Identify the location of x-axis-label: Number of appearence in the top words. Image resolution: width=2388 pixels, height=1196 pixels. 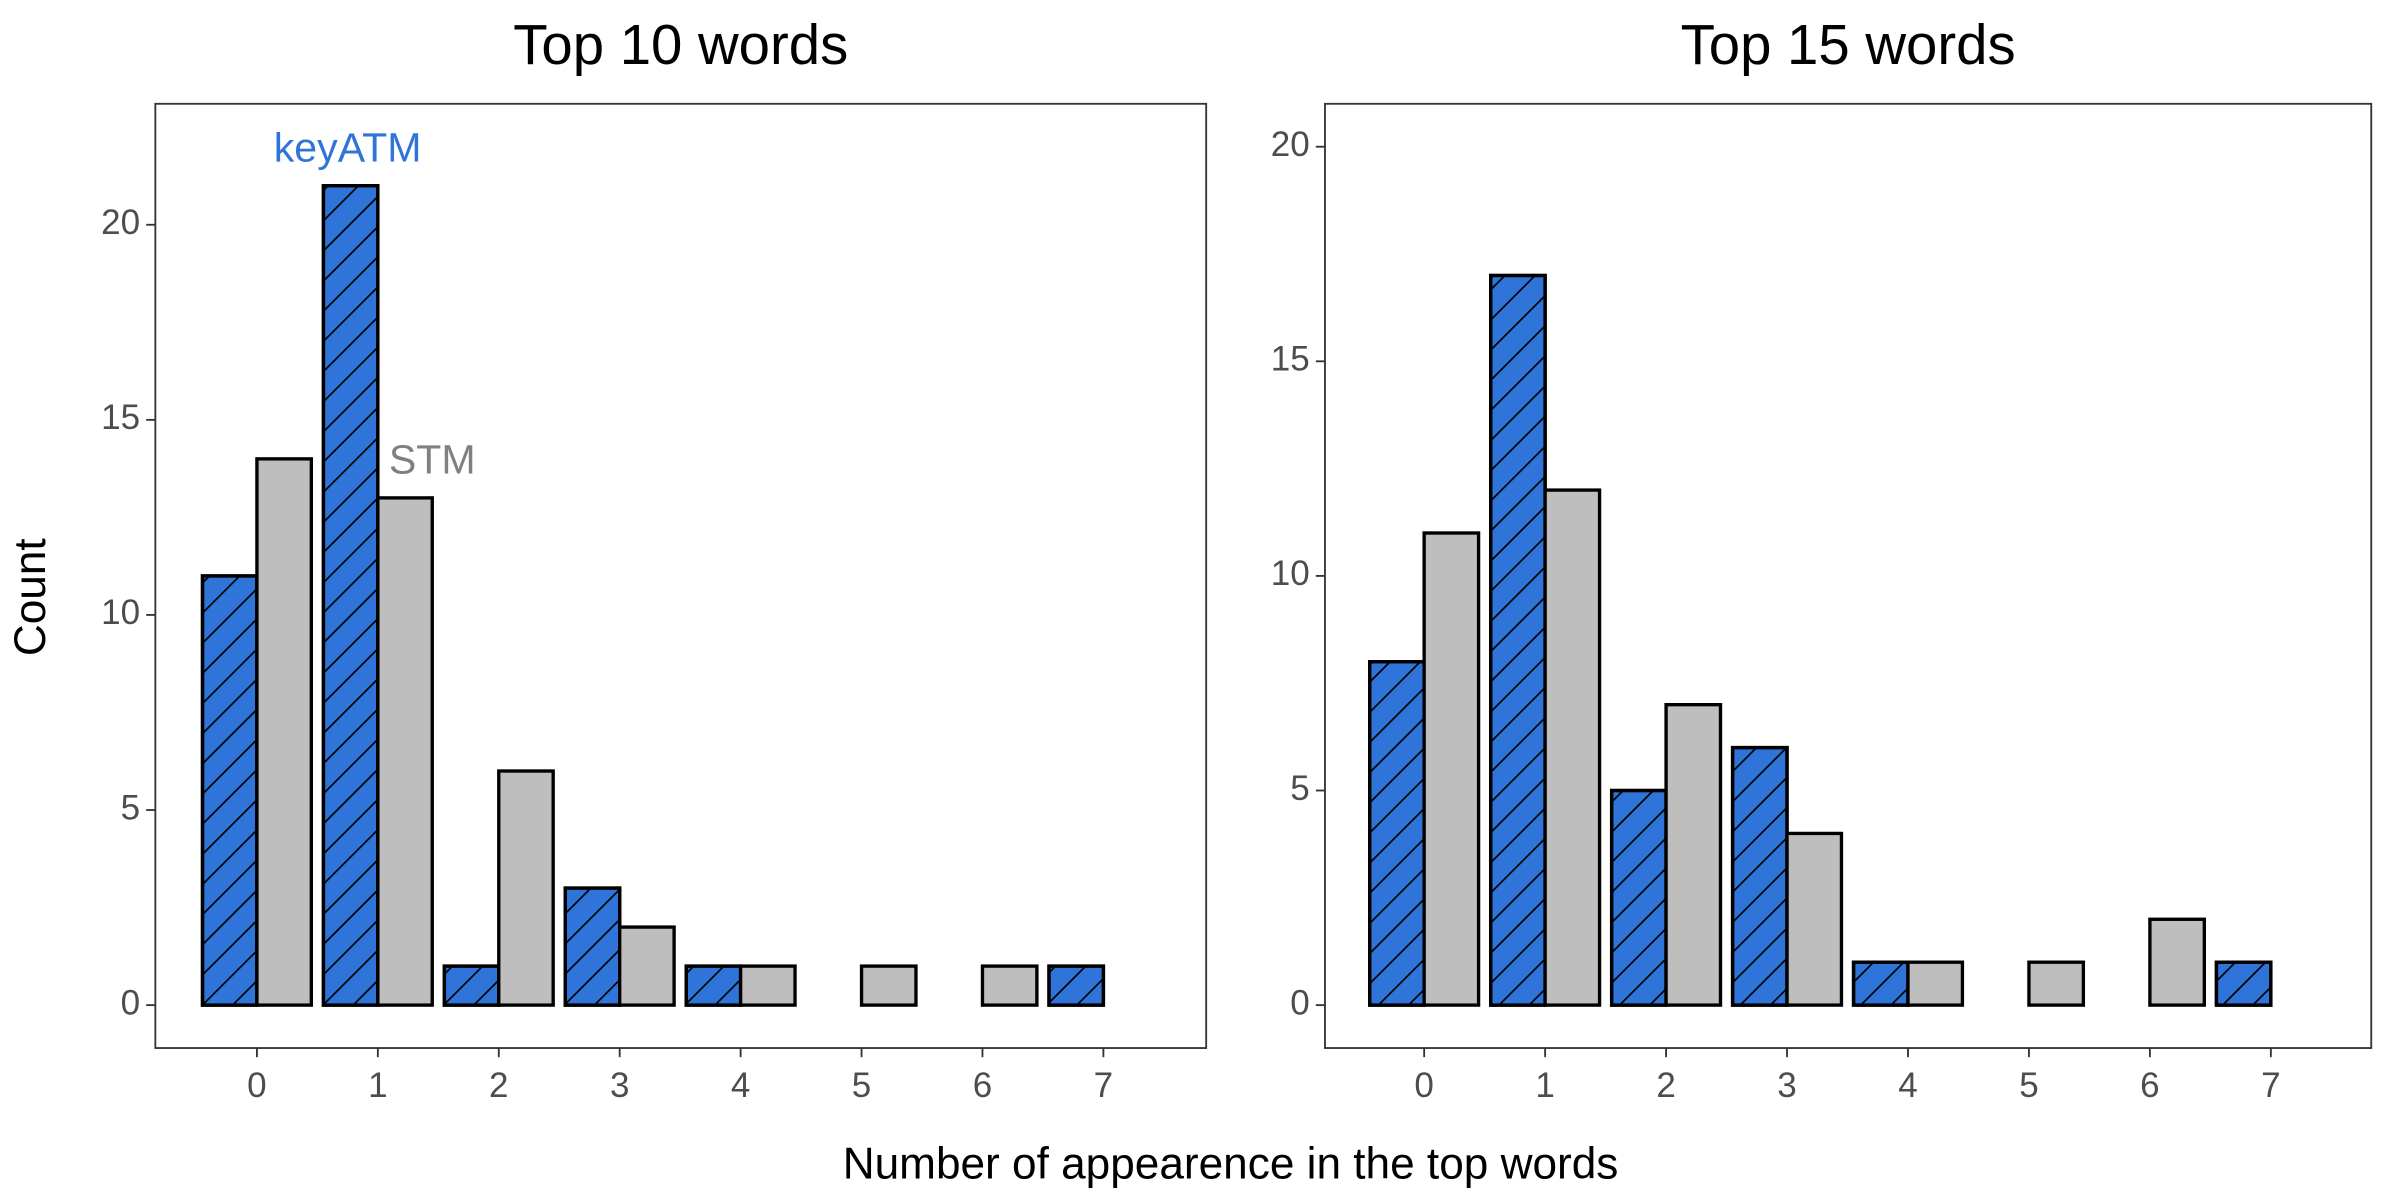
(1231, 1163).